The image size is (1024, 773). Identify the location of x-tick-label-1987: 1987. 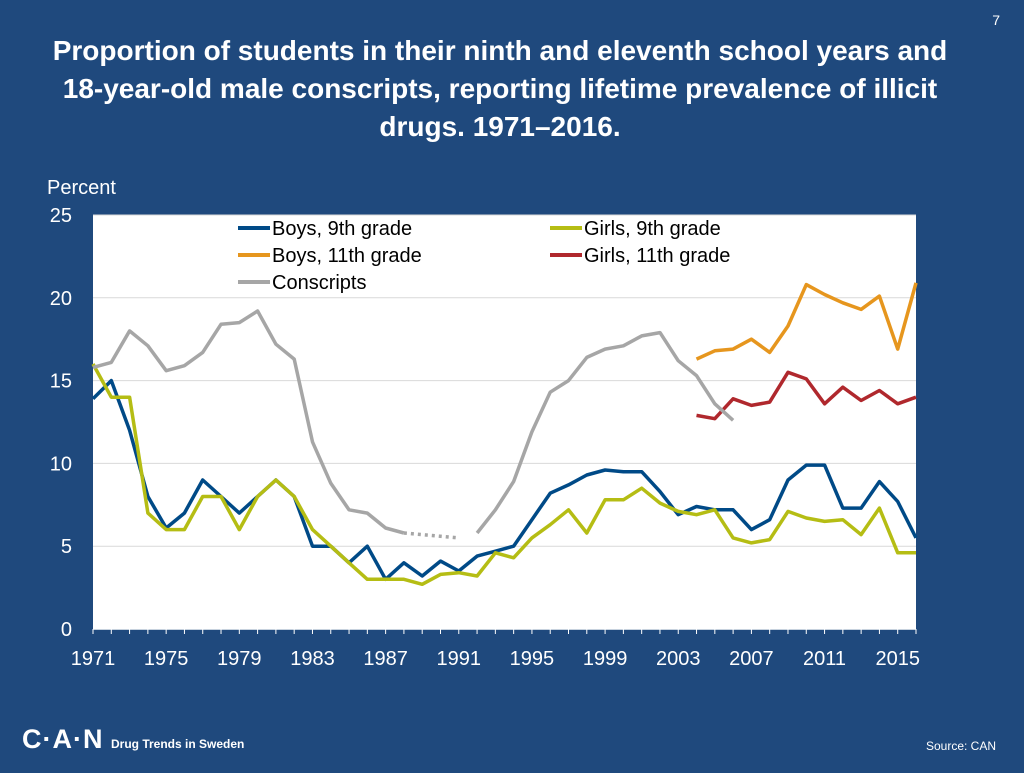
(385, 659).